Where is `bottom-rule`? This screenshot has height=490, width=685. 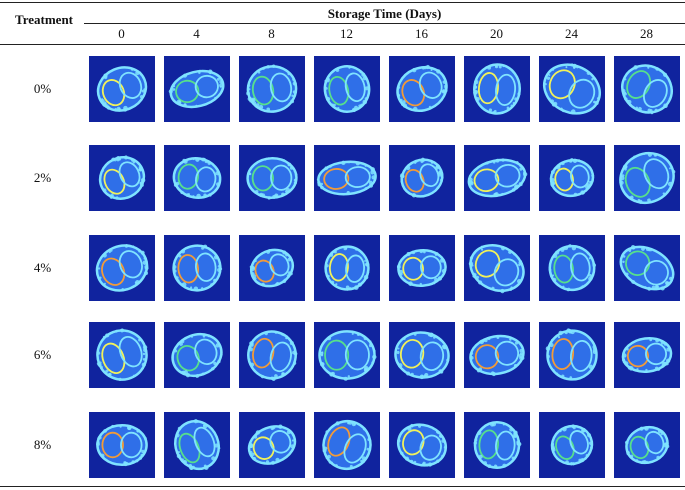 bottom-rule is located at coordinates (342, 486).